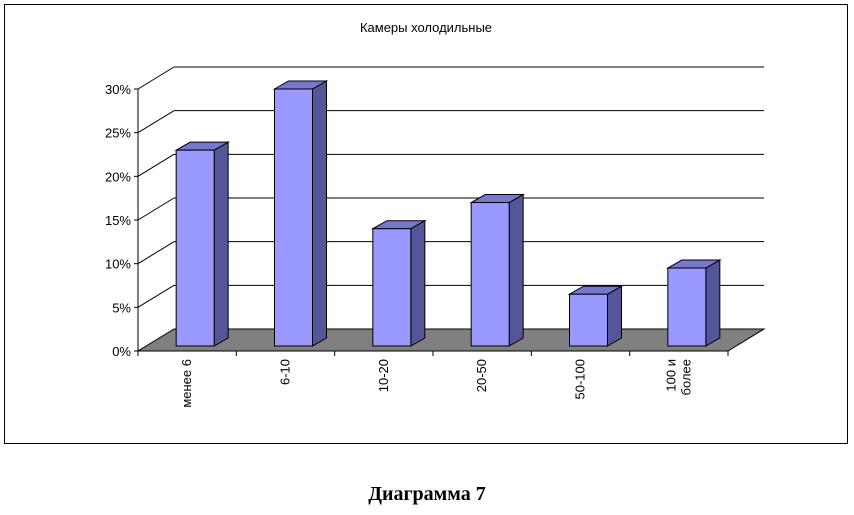 This screenshot has width=854, height=515. I want to click on y-tick-label: 25%, so click(118, 133).